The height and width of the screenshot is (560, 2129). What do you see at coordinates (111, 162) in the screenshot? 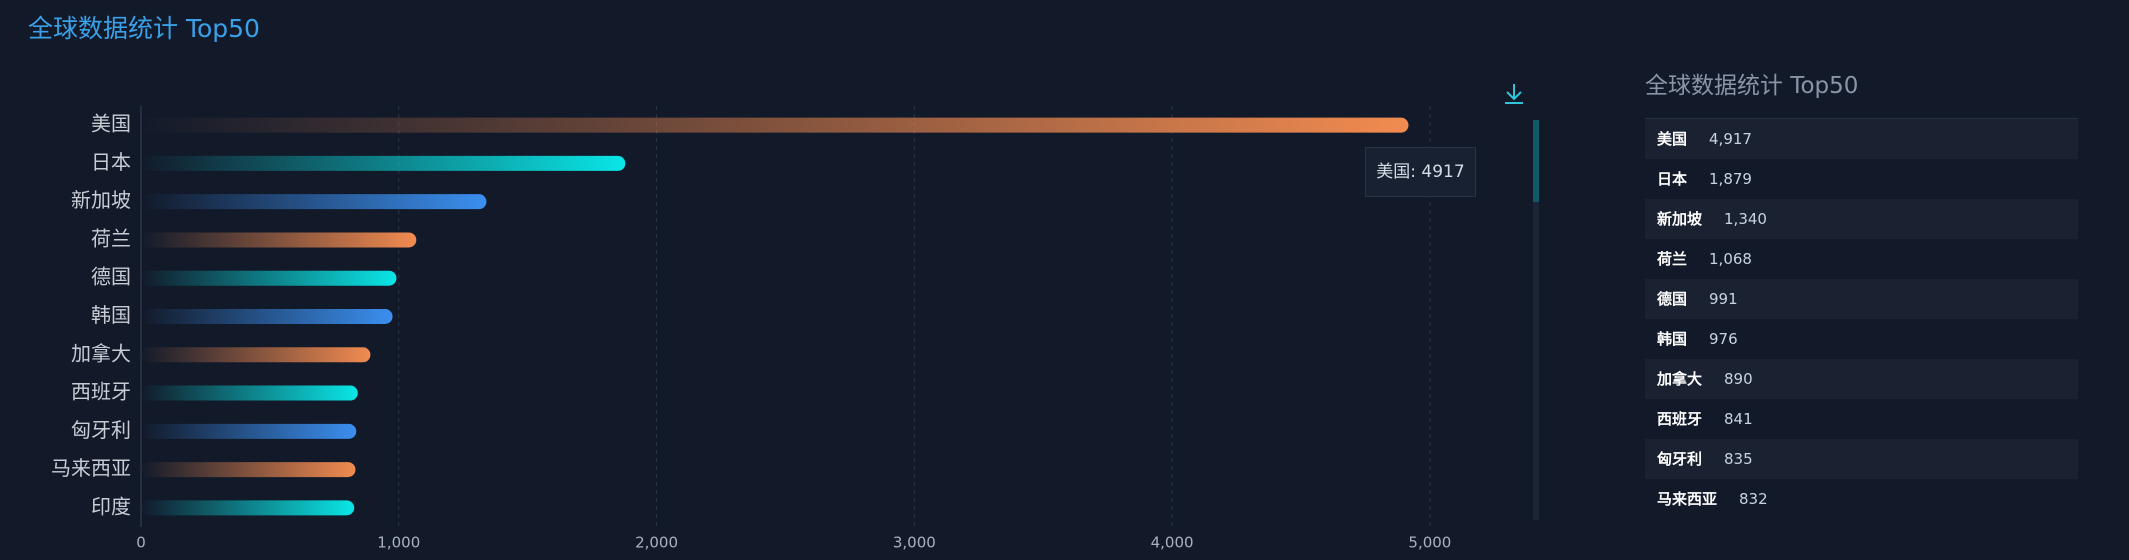
I see `y-tick-label: 日本` at bounding box center [111, 162].